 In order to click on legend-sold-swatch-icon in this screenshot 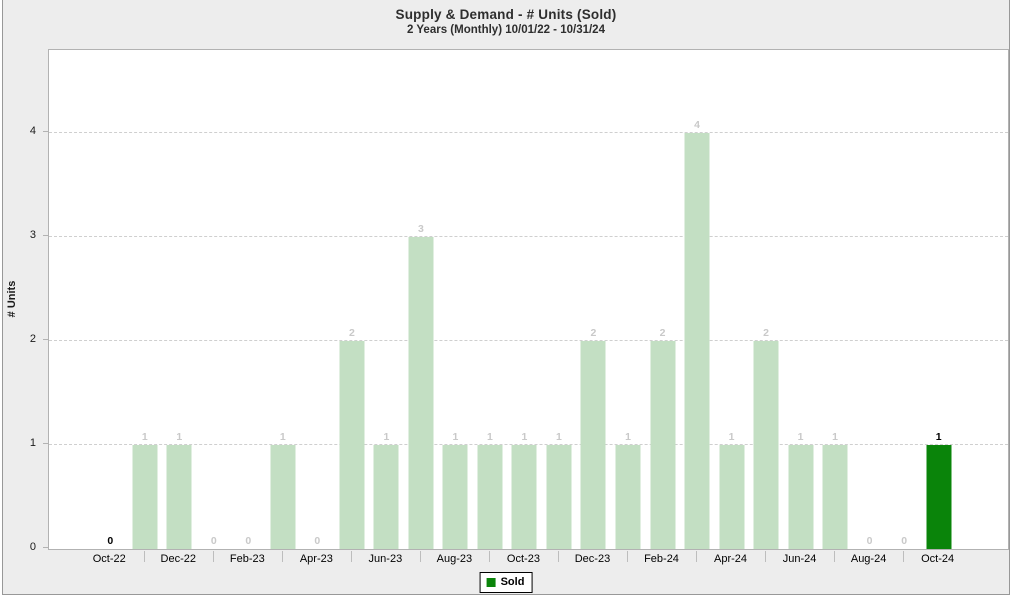, I will do `click(491, 582)`.